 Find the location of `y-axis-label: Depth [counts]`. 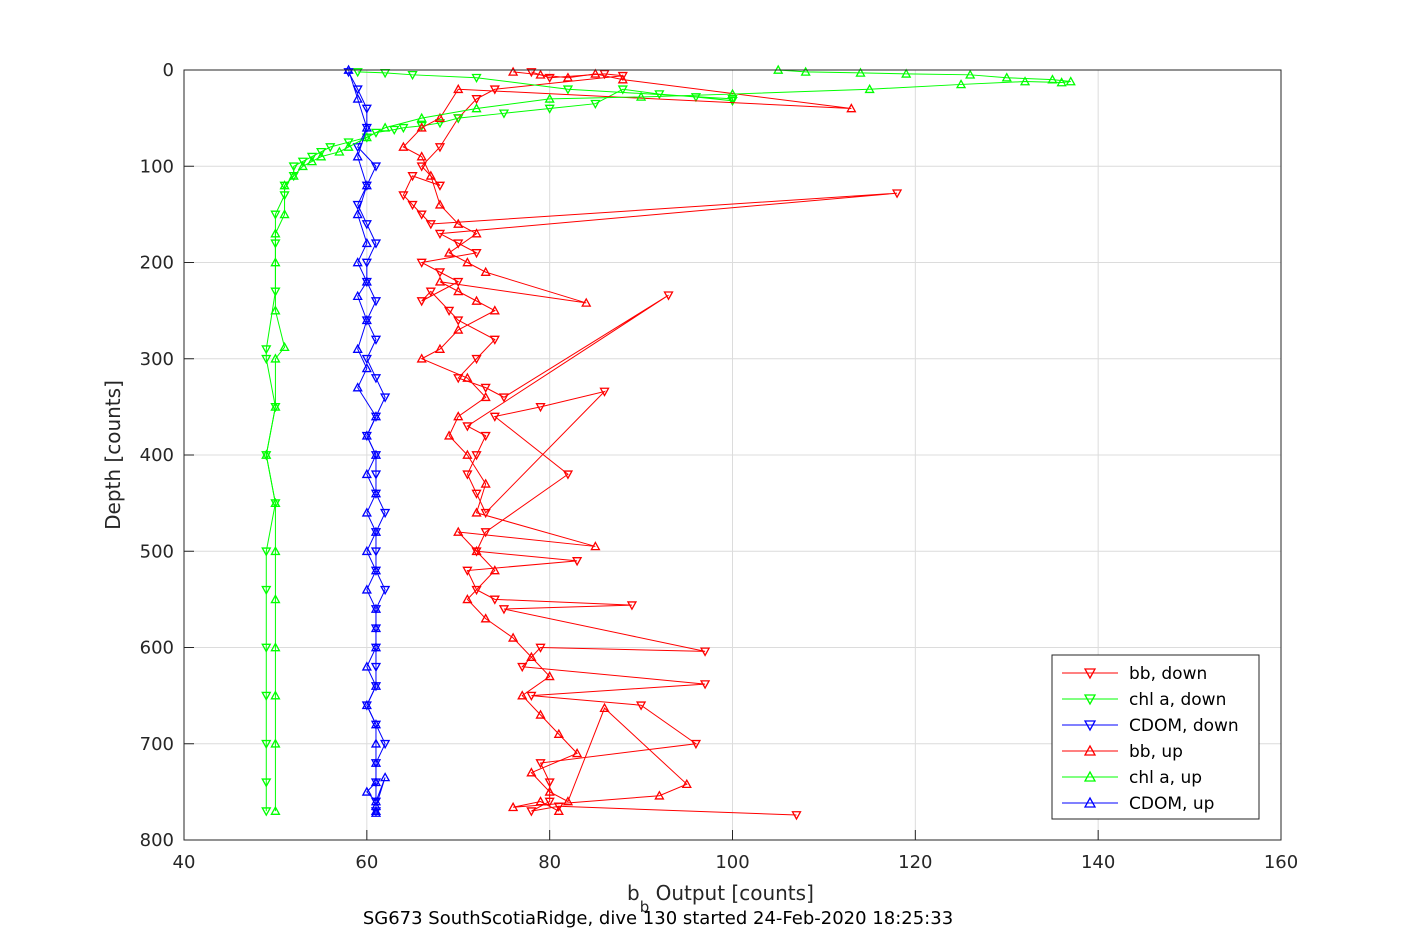

y-axis-label: Depth [counts] is located at coordinates (113, 455).